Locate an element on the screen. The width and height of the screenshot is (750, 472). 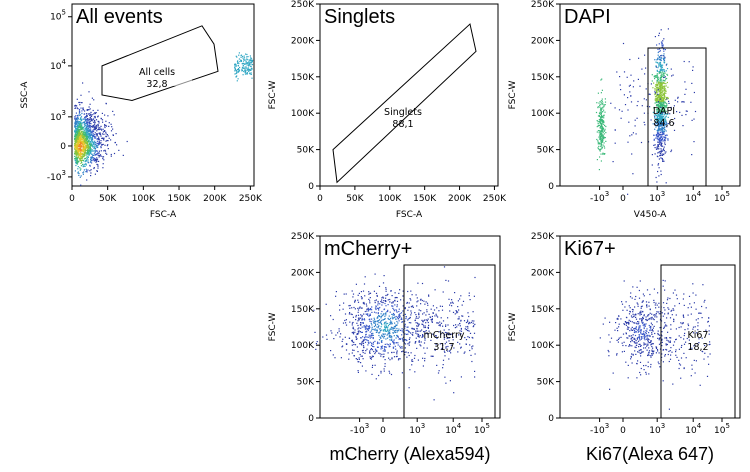
x-tick-label: 0 is located at coordinates (623, 431).